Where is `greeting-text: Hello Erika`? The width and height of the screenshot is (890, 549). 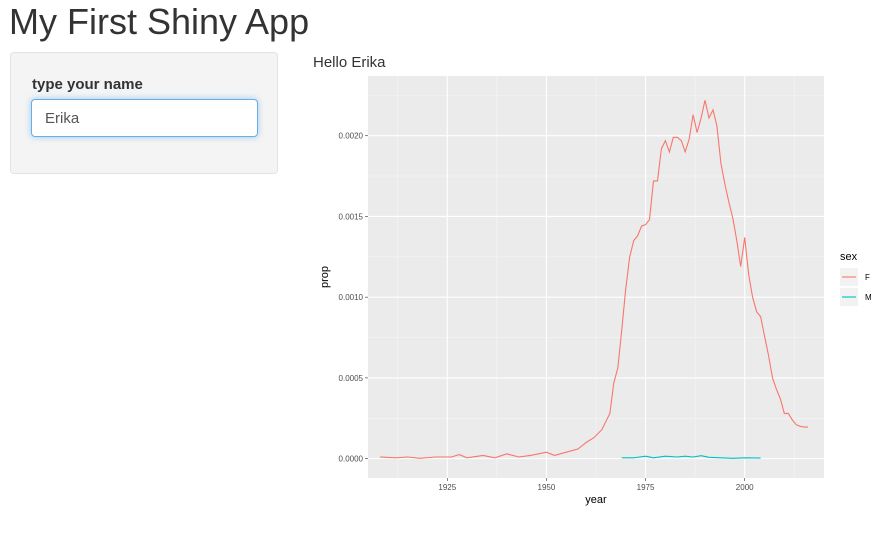
greeting-text: Hello Erika is located at coordinates (349, 62).